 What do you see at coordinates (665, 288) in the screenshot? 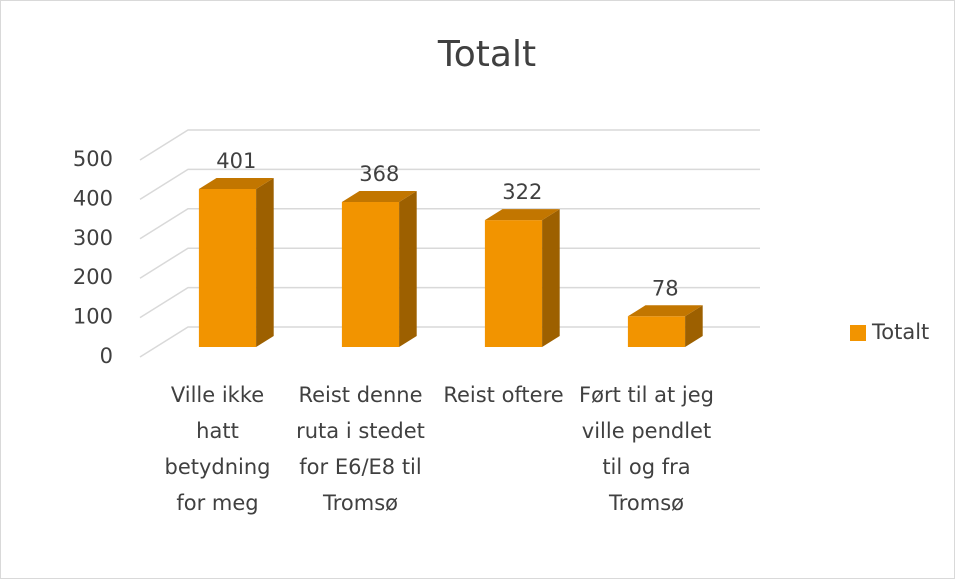
I see `data-label: 78` at bounding box center [665, 288].